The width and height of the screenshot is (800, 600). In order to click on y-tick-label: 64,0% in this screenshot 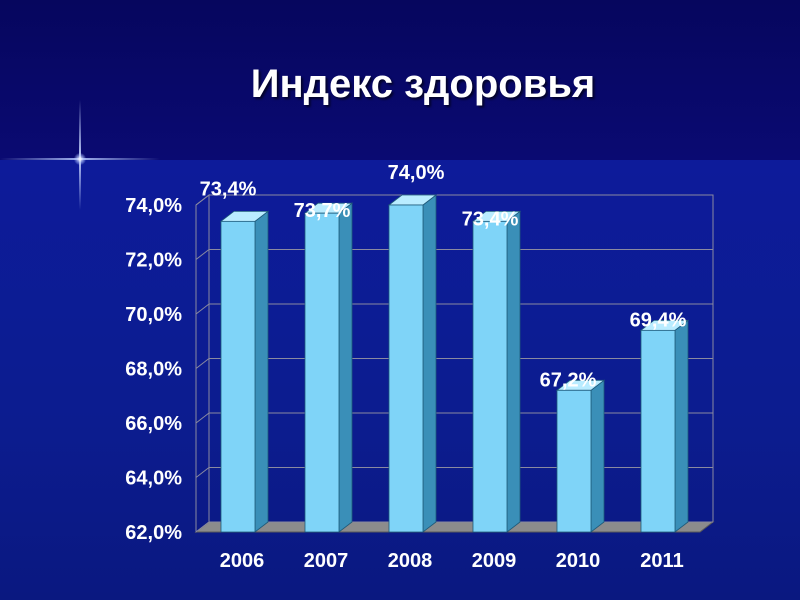, I will do `click(153, 479)`.